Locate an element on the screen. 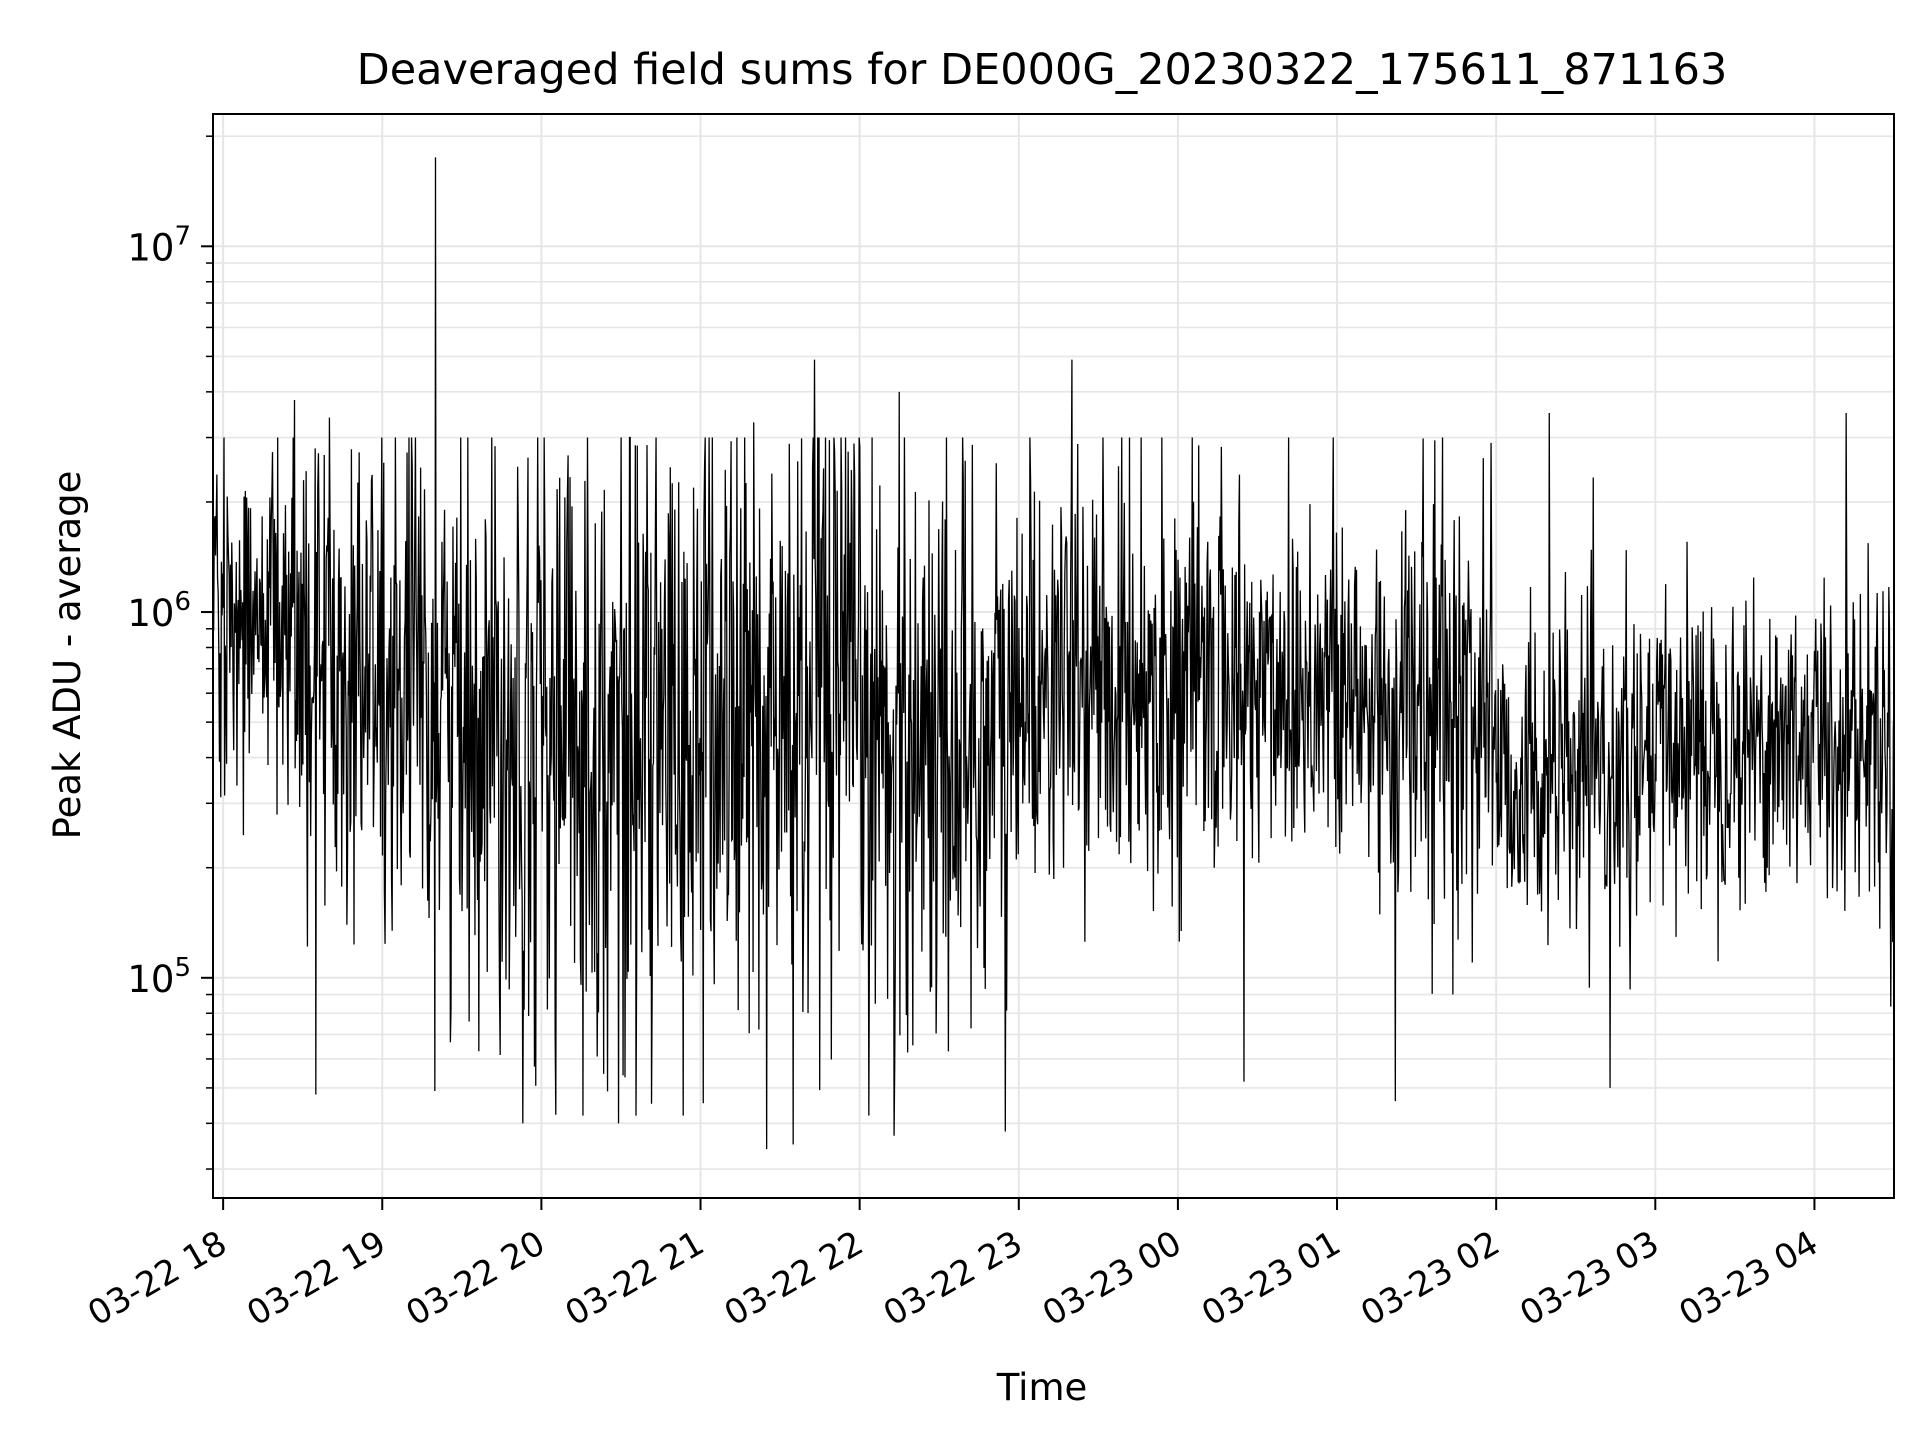 This screenshot has height=1440, width=1920. x-axis-label: Time is located at coordinates (1042, 1387).